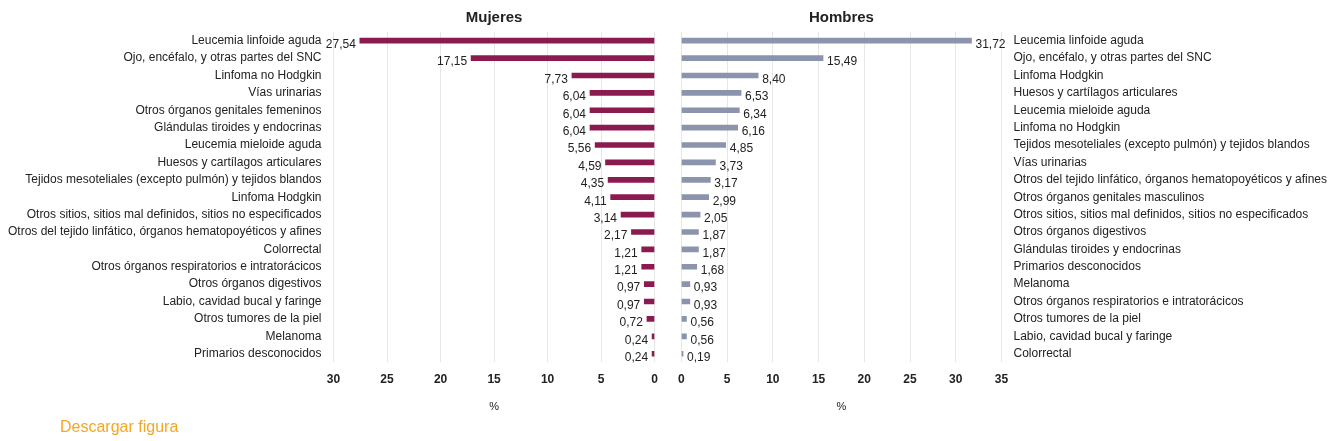  Describe the element at coordinates (712, 270) in the screenshot. I see `data-label: 1,68` at that location.